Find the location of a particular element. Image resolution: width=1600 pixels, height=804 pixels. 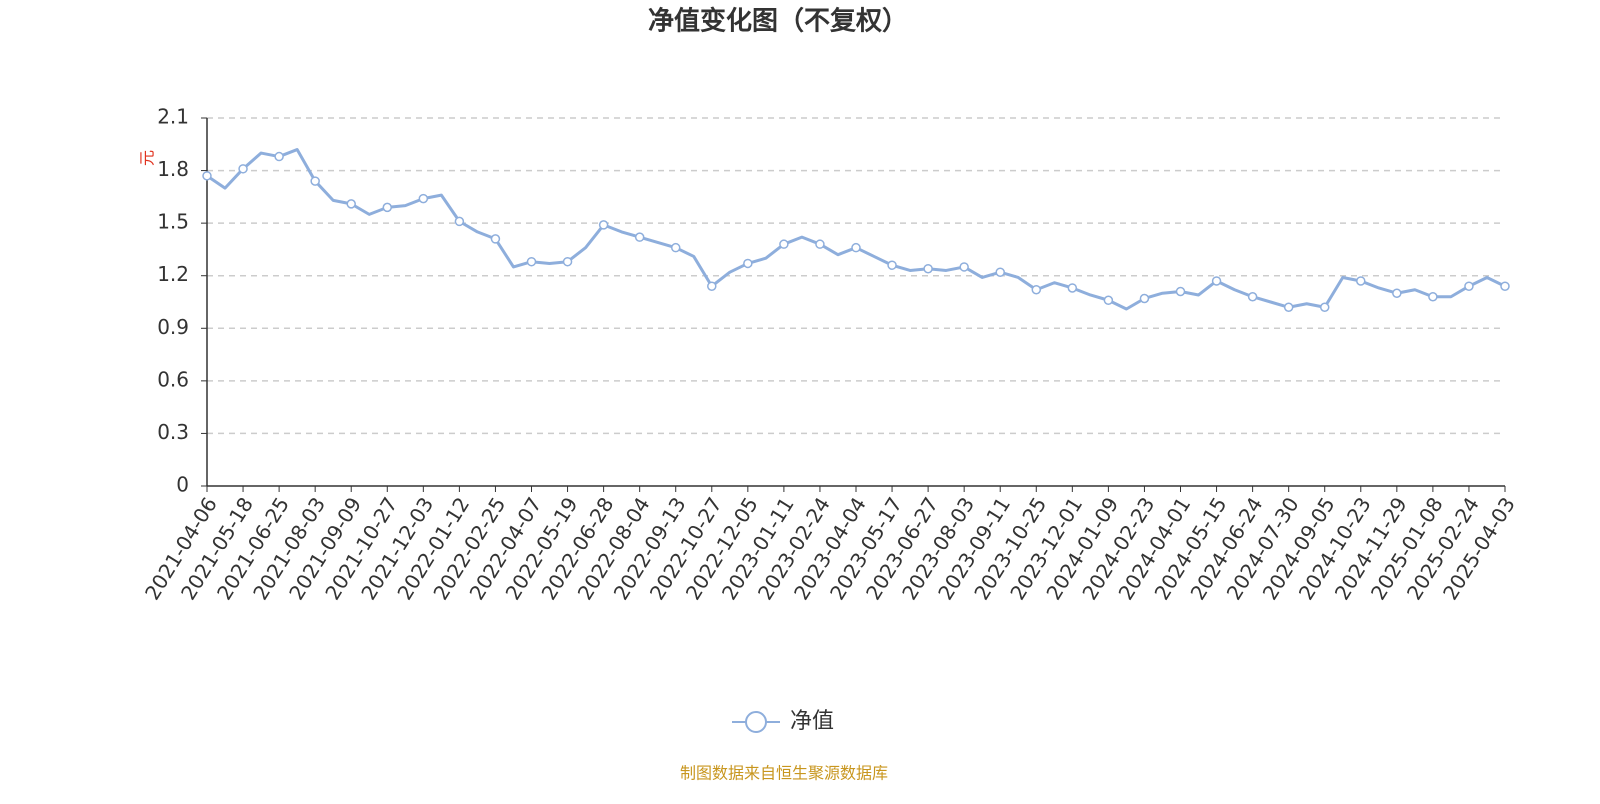

legend-symbol is located at coordinates (756, 722).